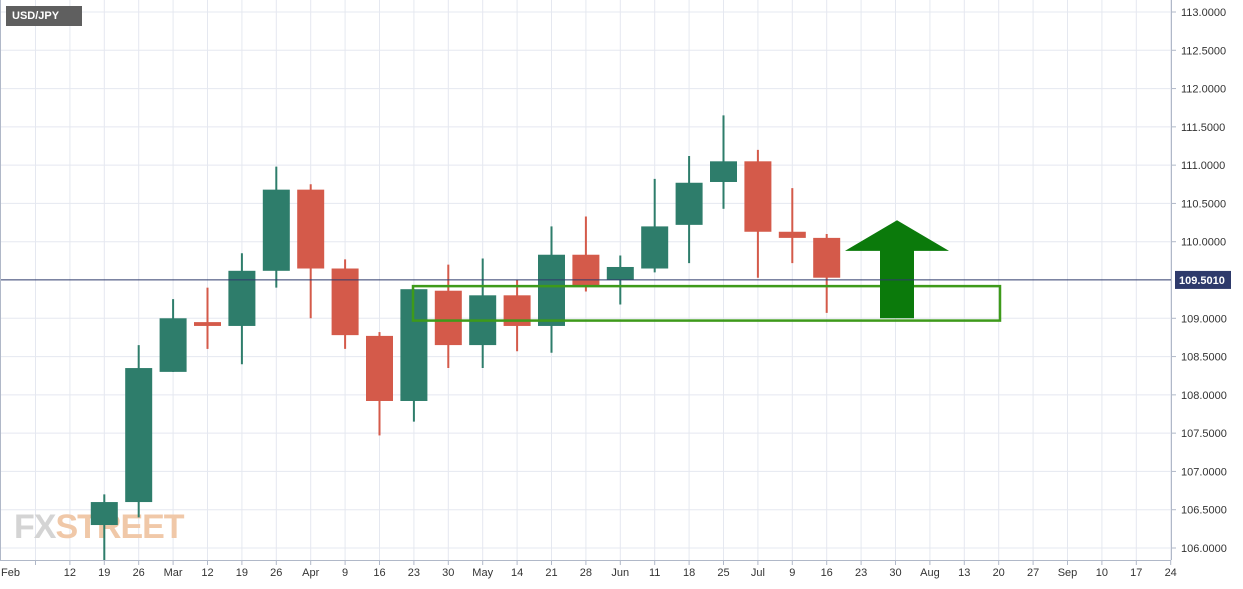 This screenshot has height=589, width=1243. I want to click on x-tick-label: May, so click(482, 573).